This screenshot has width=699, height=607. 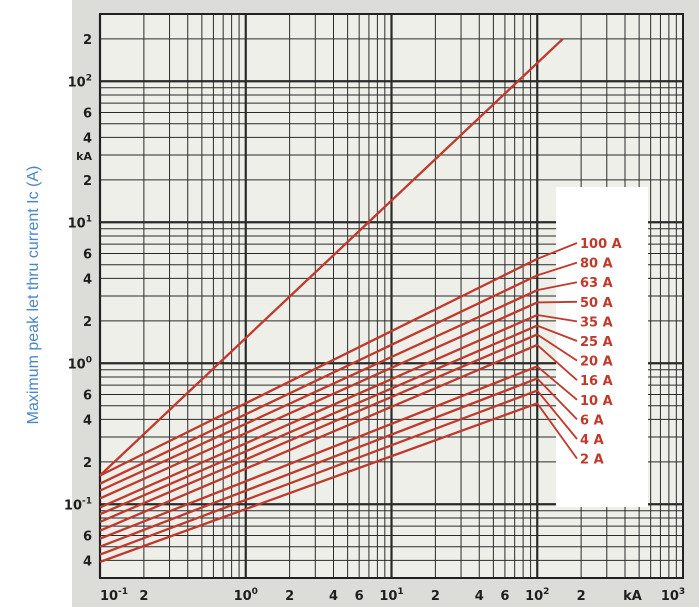 I want to click on series-label: 80 A, so click(x=596, y=264).